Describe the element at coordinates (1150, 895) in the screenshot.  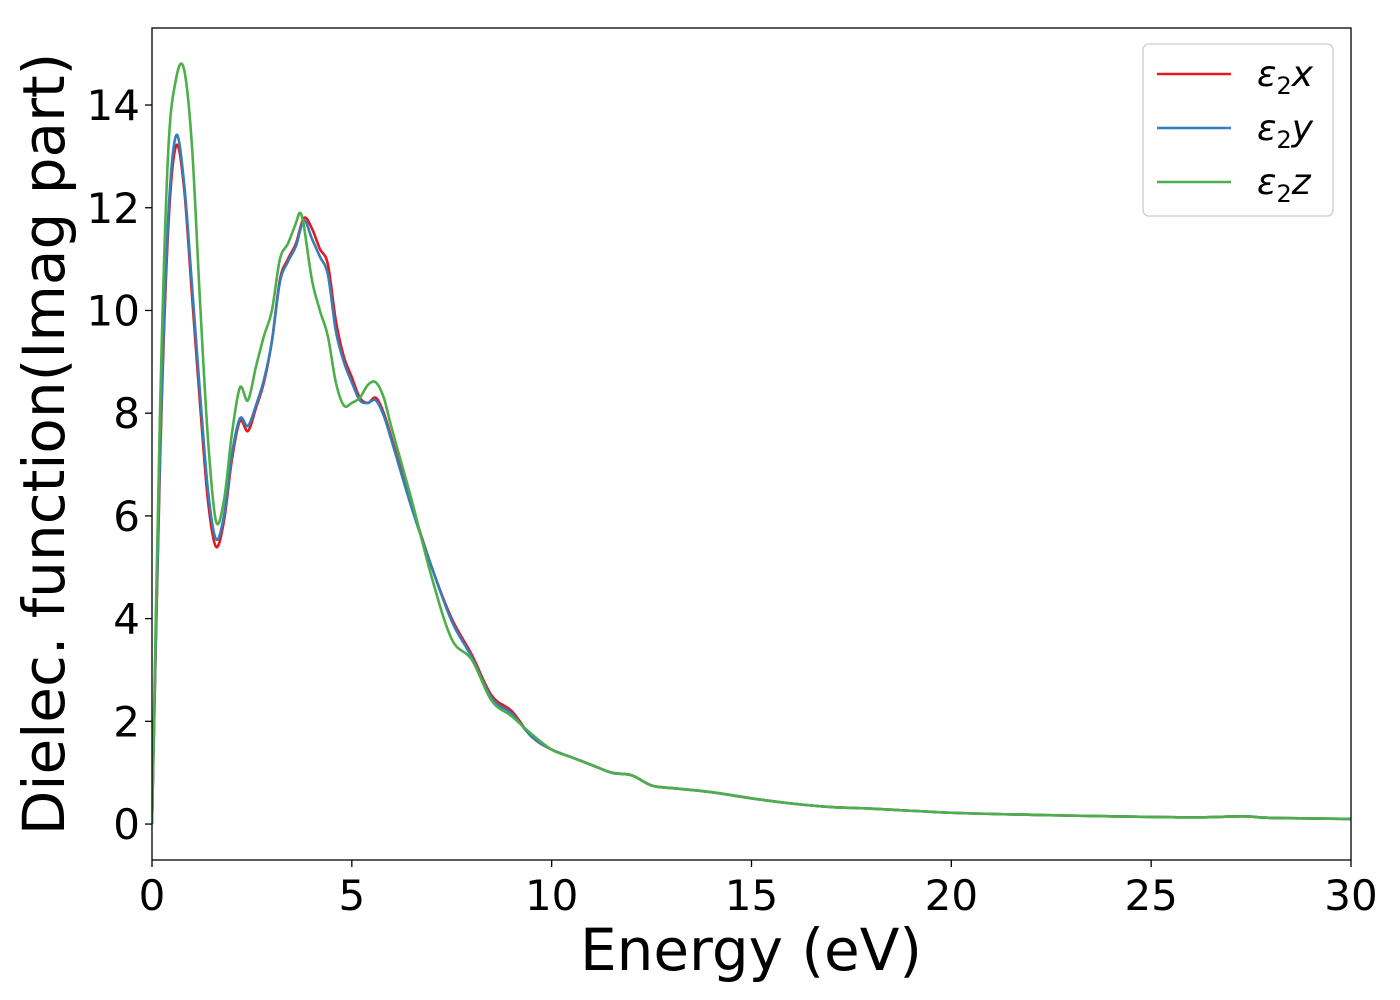
I see `x-tick-label: 25` at that location.